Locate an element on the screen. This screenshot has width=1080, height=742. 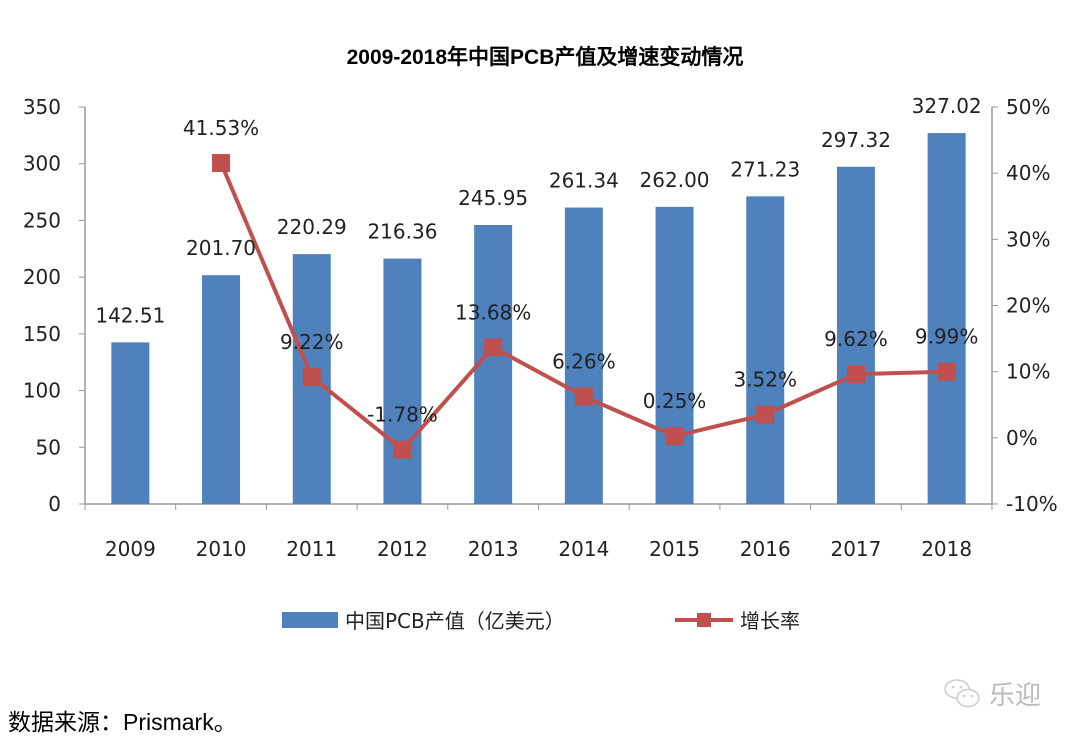
y-right-tick-label: 50% is located at coordinates (1028, 107).